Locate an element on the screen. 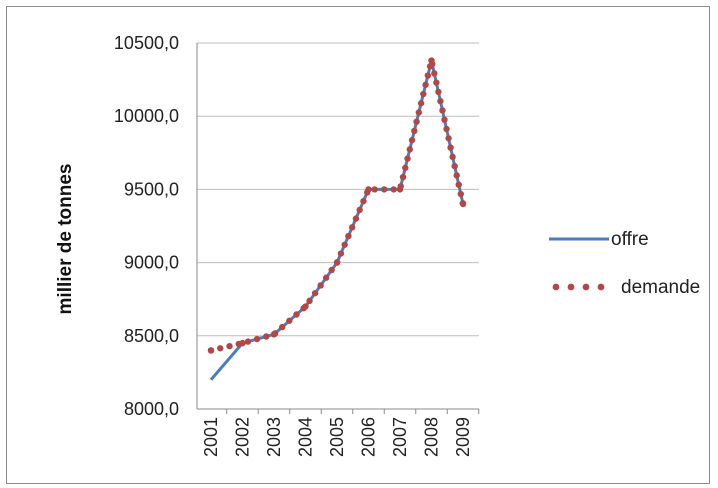  y-axis-label: millier de tonnes is located at coordinates (65, 239).